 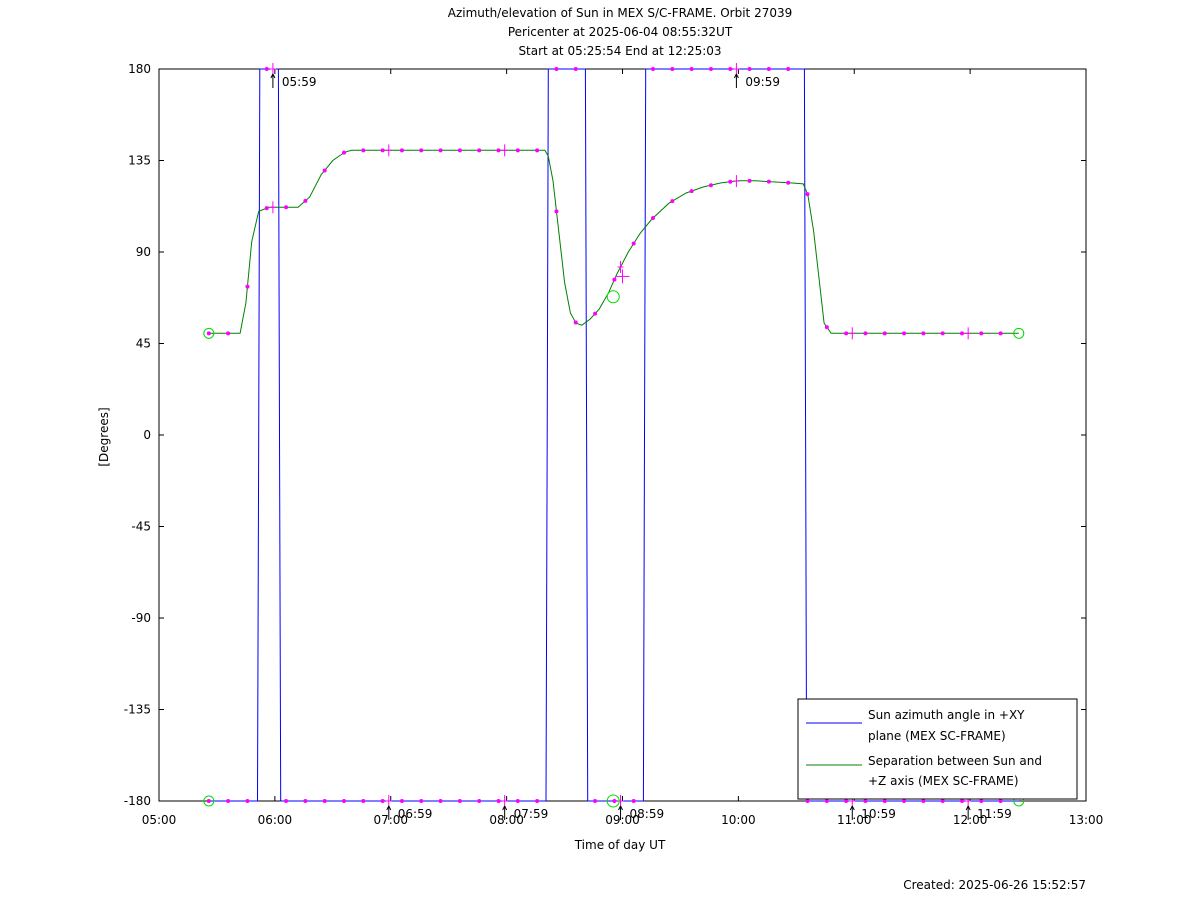 What do you see at coordinates (613, 297) in the screenshot?
I see `pericenter-marker` at bounding box center [613, 297].